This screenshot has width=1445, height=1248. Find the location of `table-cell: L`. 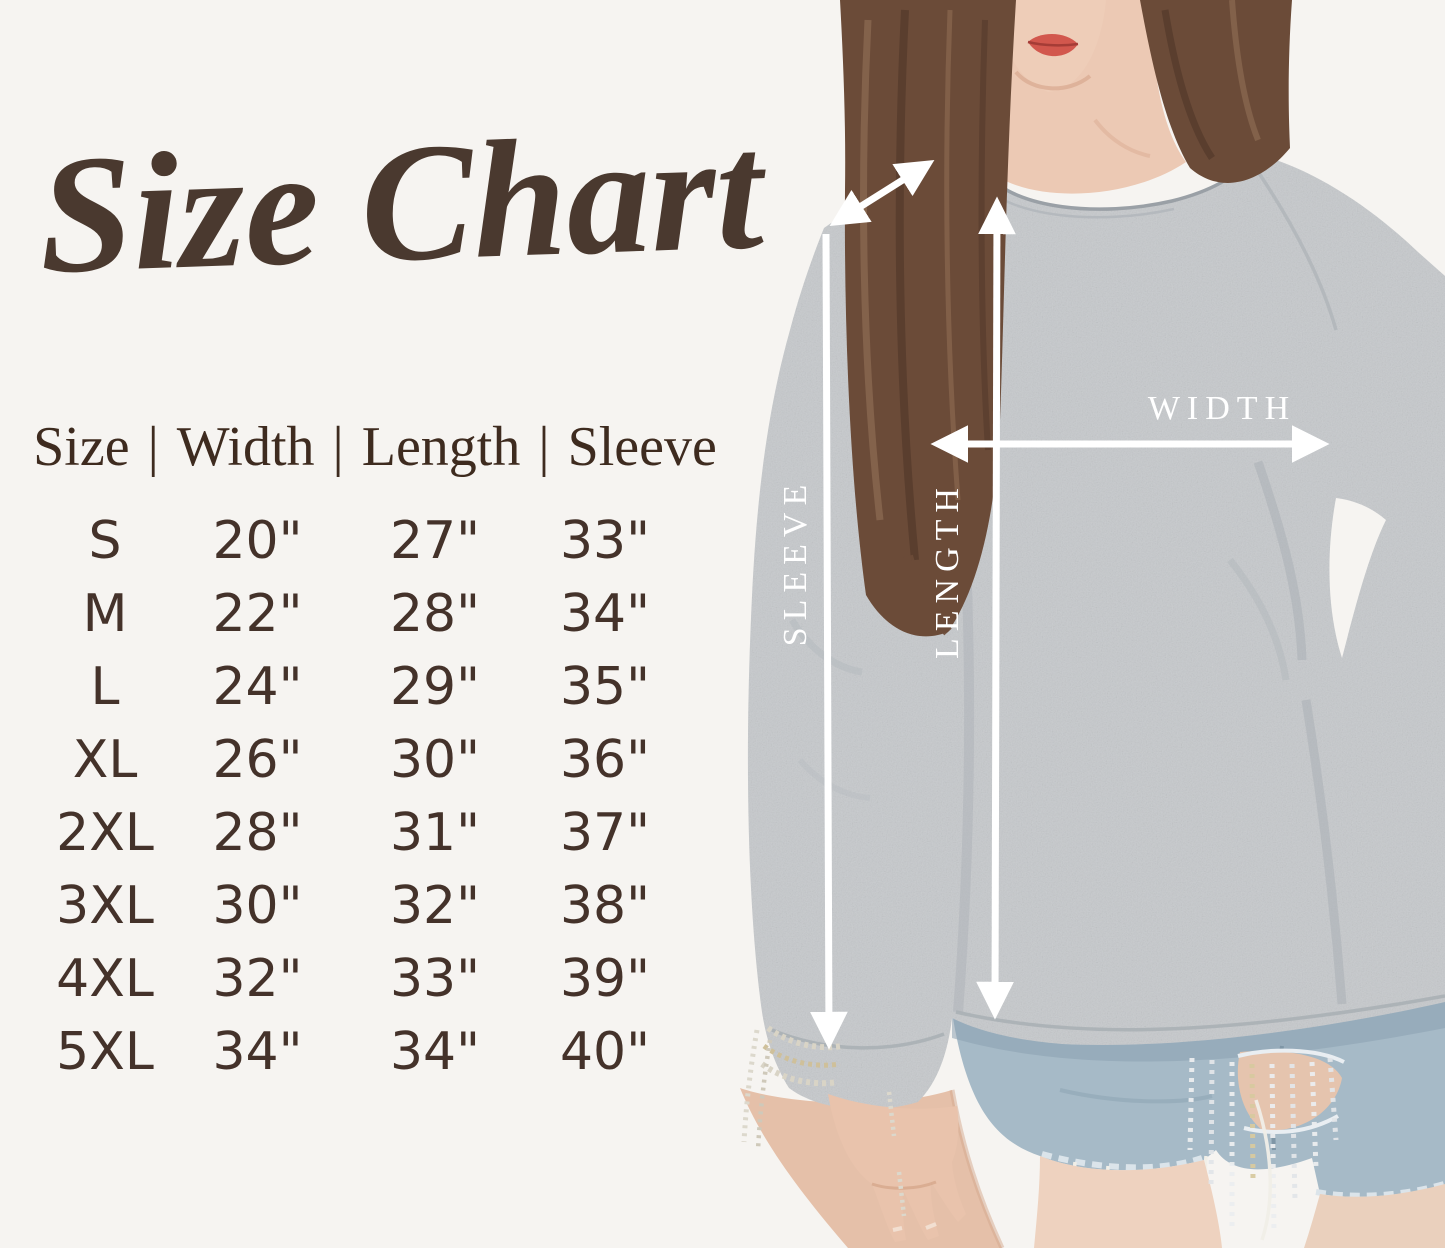

table-cell: L is located at coordinates (105, 686).